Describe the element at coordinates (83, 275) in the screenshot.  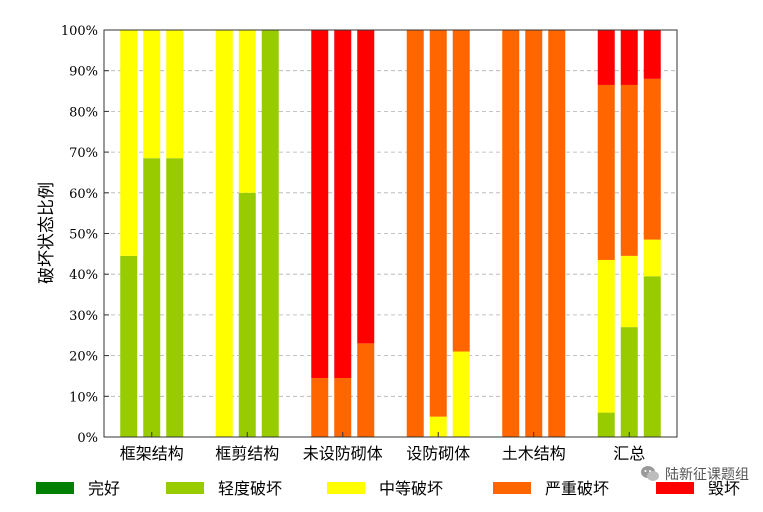
I see `y-tick-label: 40%` at that location.